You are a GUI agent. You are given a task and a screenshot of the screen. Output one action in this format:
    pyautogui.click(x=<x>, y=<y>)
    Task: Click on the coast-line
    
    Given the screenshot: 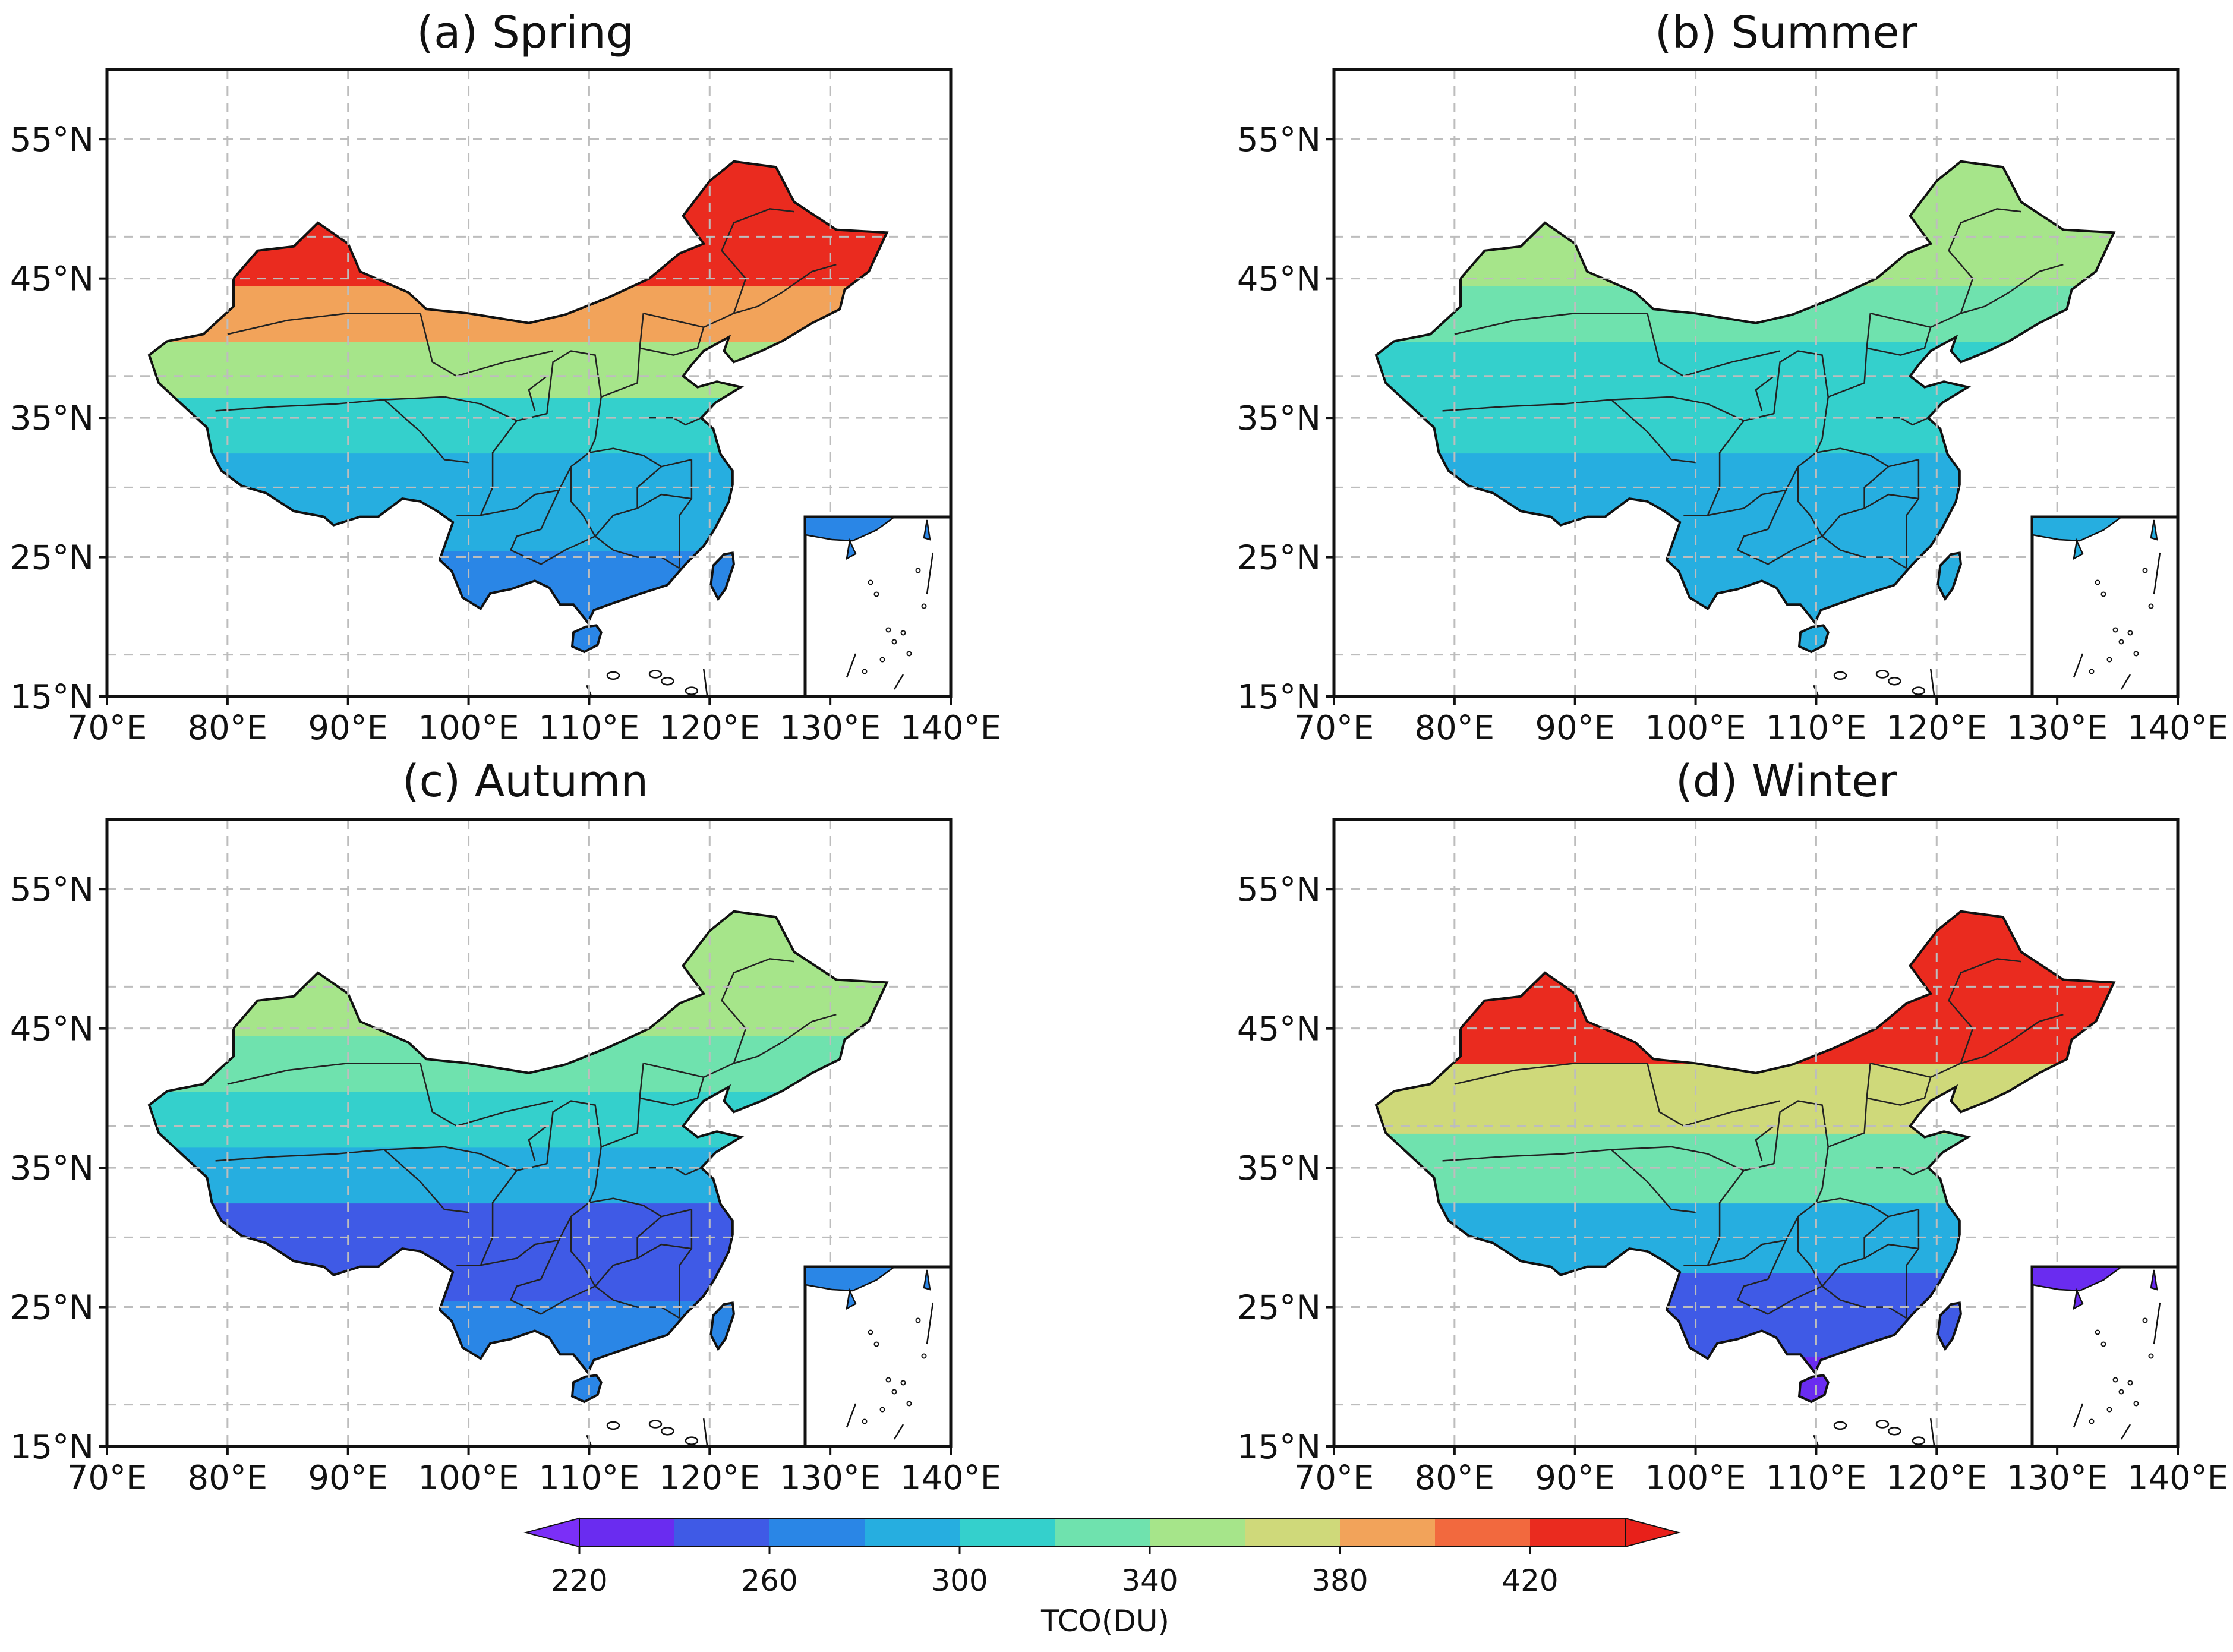 What is the action you would take?
    pyautogui.click(x=1932, y=1432)
    